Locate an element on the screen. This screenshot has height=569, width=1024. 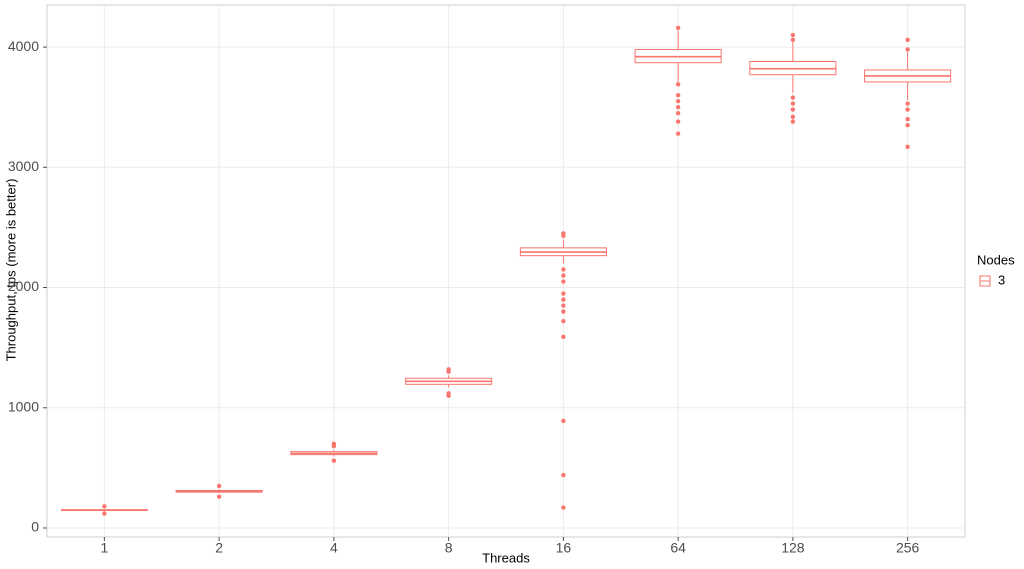
legend-title: Nodes is located at coordinates (996, 259).